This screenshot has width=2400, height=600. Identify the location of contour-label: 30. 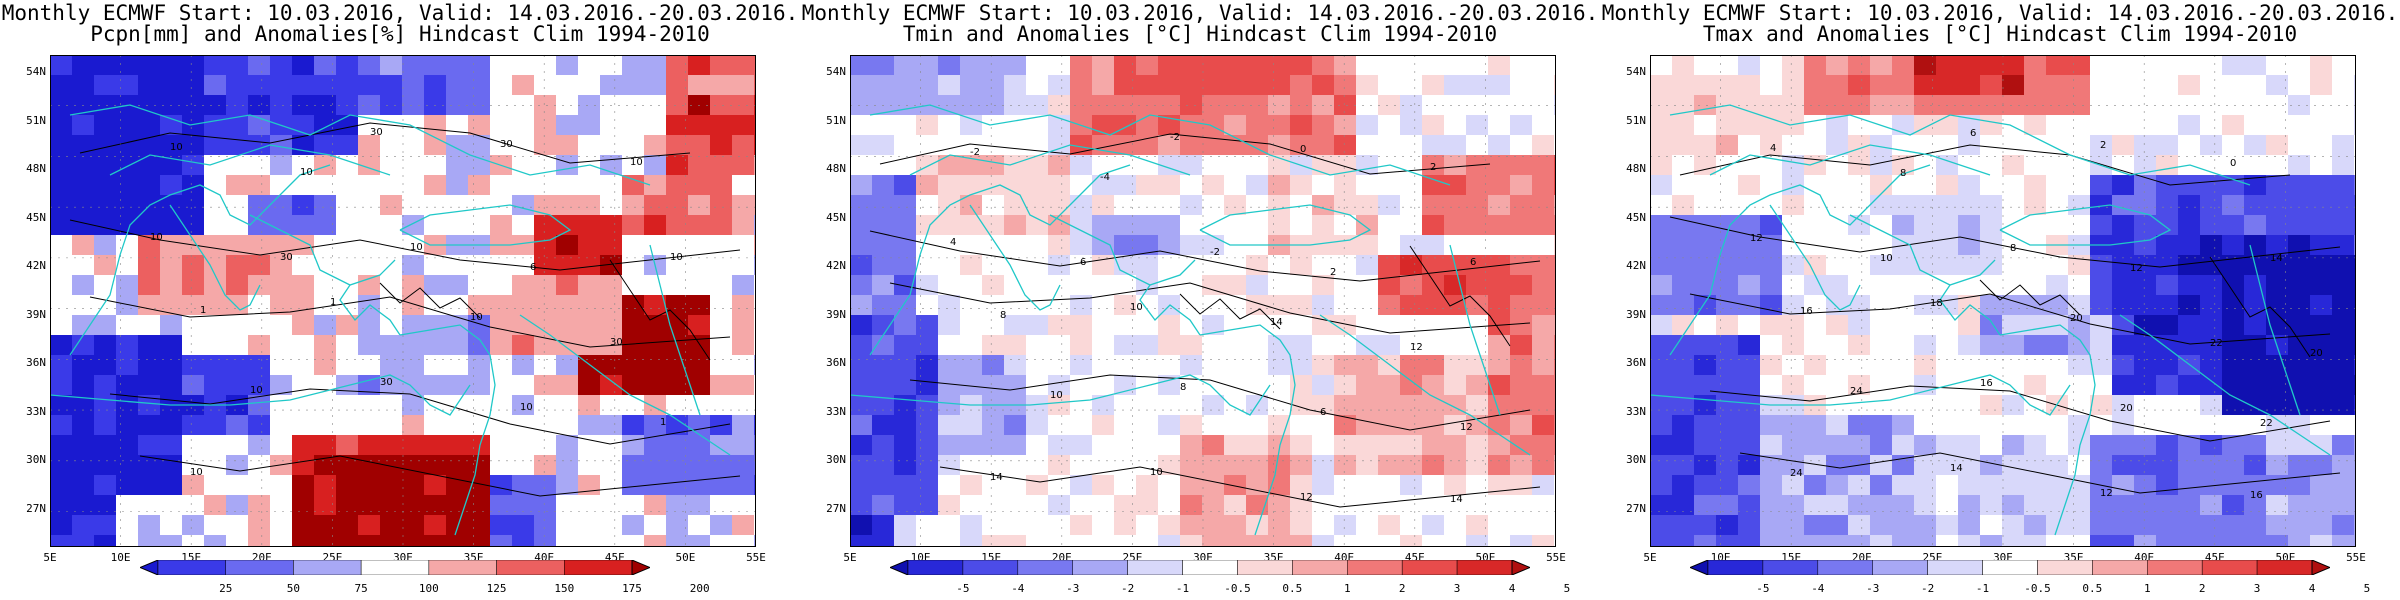
(376, 132).